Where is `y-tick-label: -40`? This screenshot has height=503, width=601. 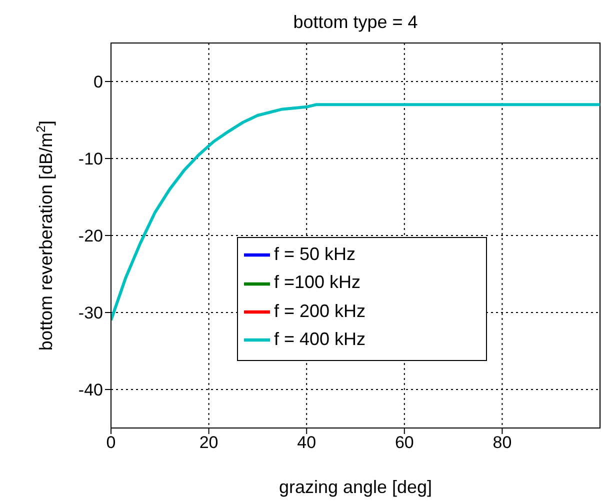
y-tick-label: -40 is located at coordinates (90, 390).